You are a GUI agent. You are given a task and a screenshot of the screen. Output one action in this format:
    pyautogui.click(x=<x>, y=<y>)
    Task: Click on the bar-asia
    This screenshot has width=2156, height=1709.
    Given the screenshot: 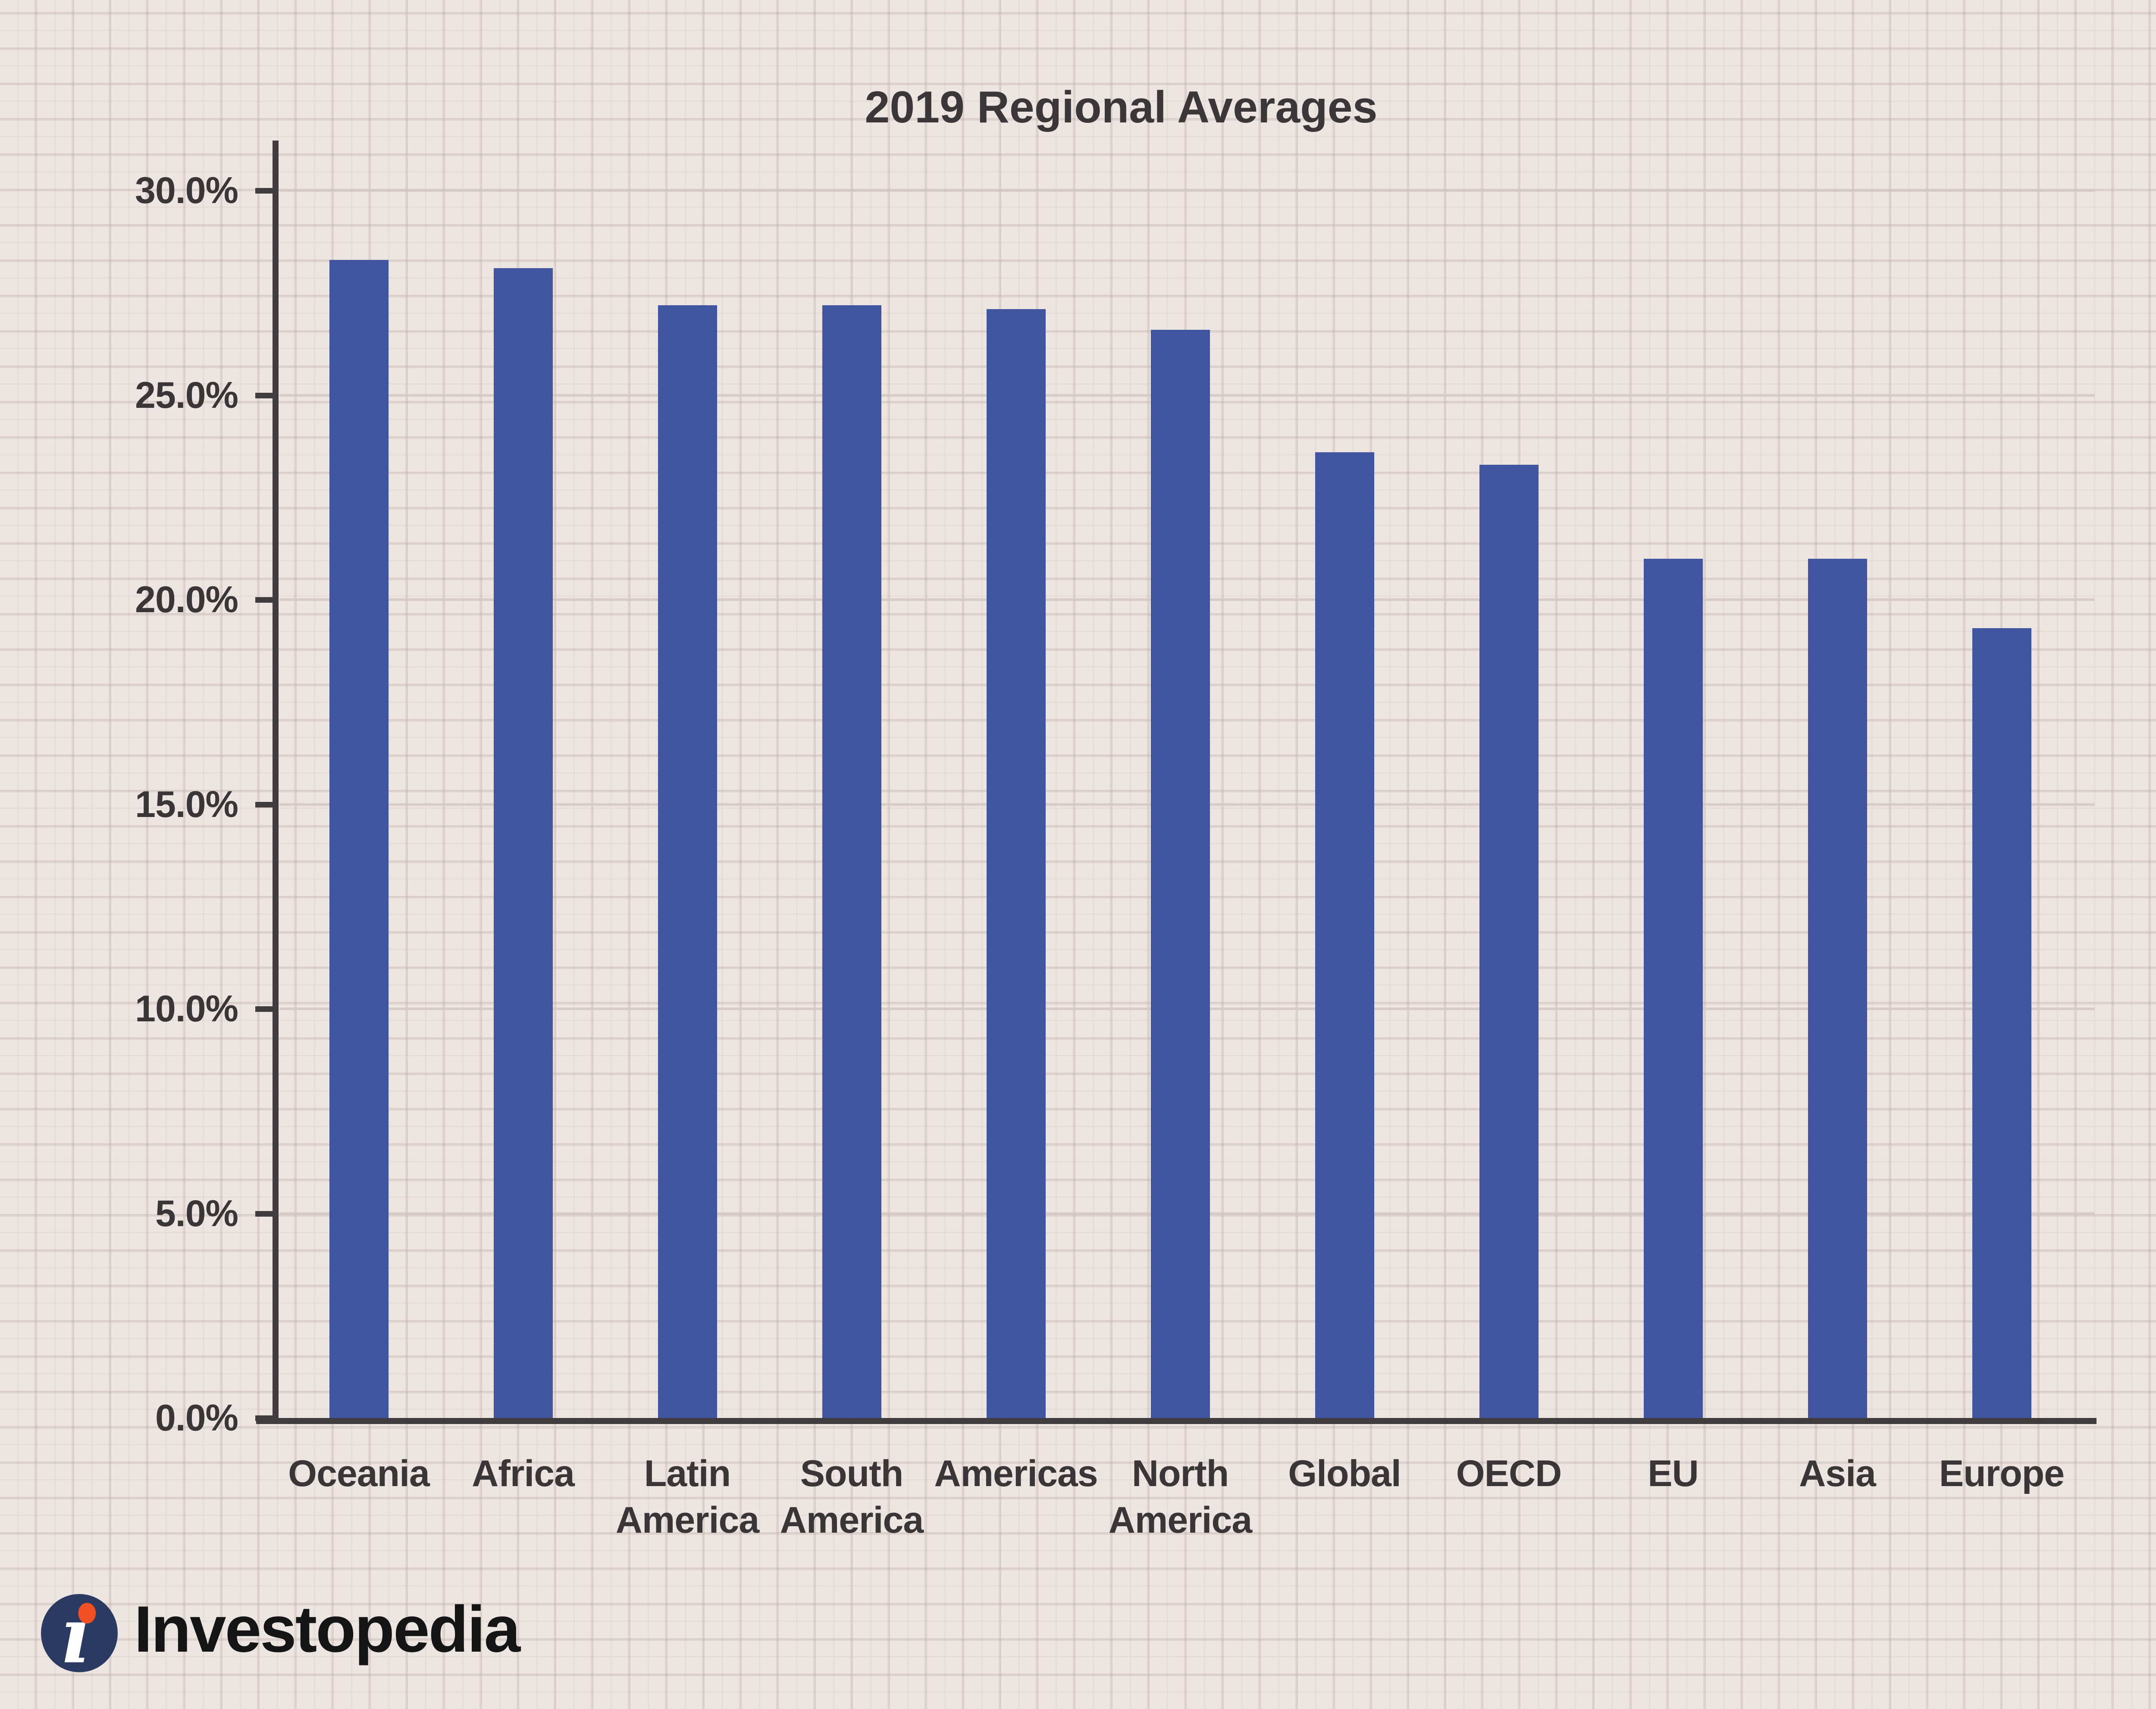 What is the action you would take?
    pyautogui.click(x=1837, y=988)
    